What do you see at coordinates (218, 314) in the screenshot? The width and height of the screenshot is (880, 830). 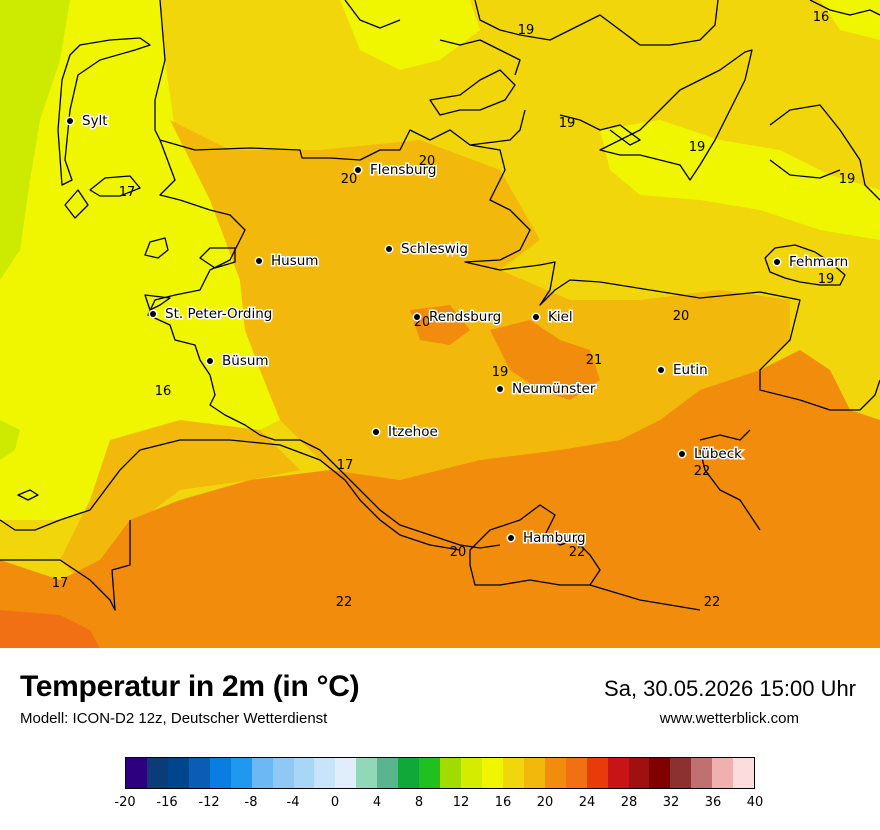 I see `city-label: St. Peter-Ording` at bounding box center [218, 314].